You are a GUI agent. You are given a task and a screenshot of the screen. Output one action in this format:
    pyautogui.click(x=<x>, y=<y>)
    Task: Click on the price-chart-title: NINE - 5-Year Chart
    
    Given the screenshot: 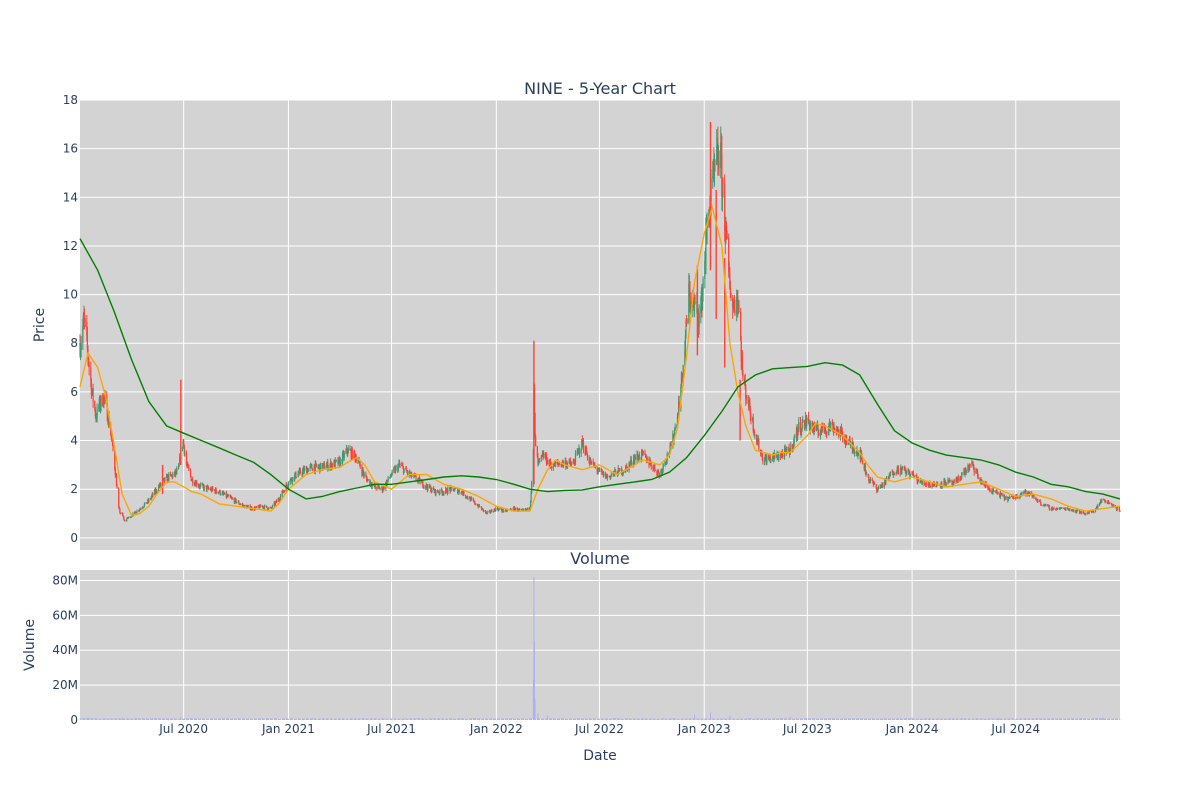 What is the action you would take?
    pyautogui.click(x=600, y=88)
    